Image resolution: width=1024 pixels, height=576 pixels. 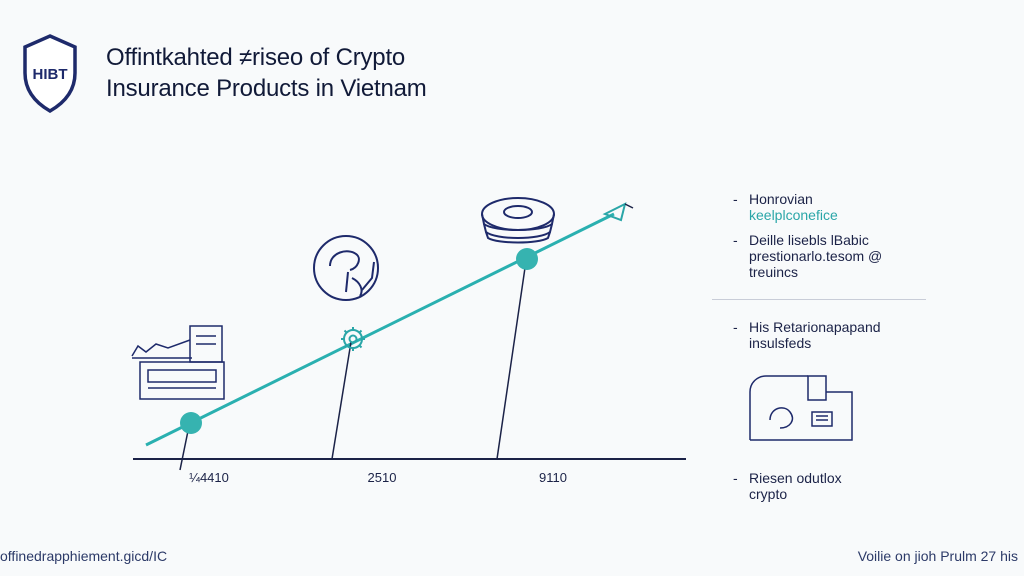 I want to click on coin-icon, so click(x=346, y=268).